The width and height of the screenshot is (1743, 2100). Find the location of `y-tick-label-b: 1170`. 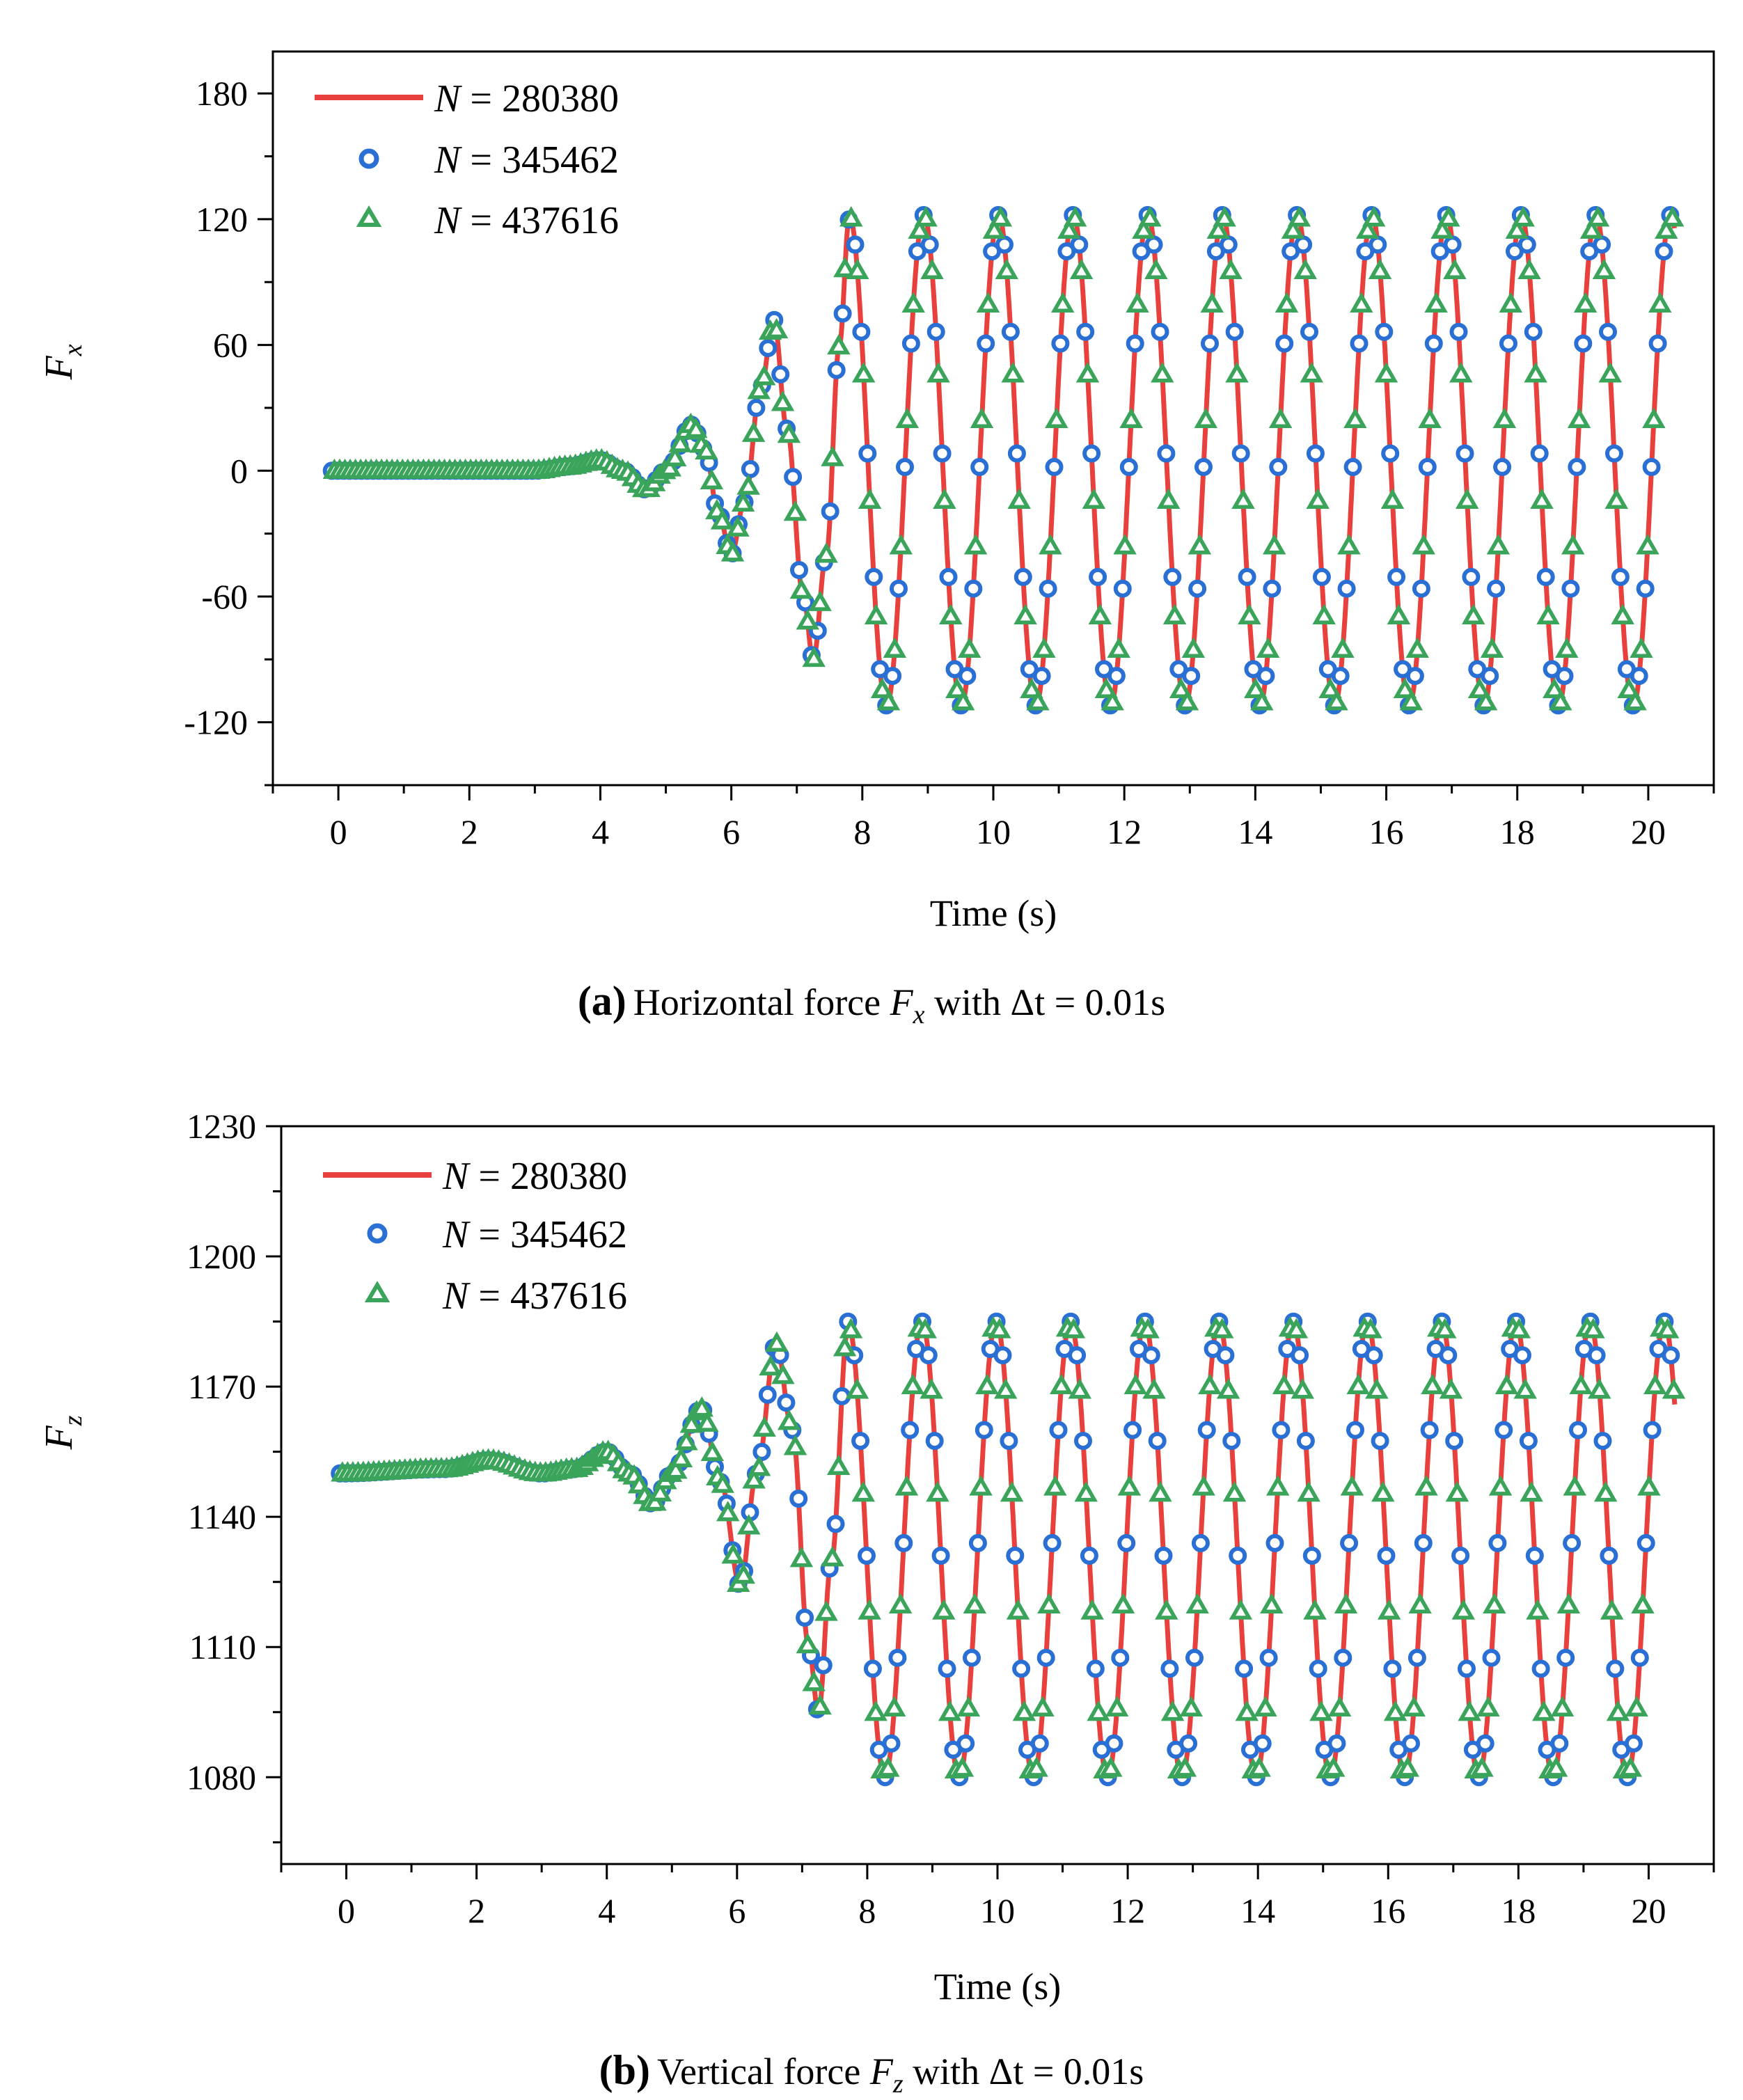

y-tick-label-b: 1170 is located at coordinates (222, 1387).